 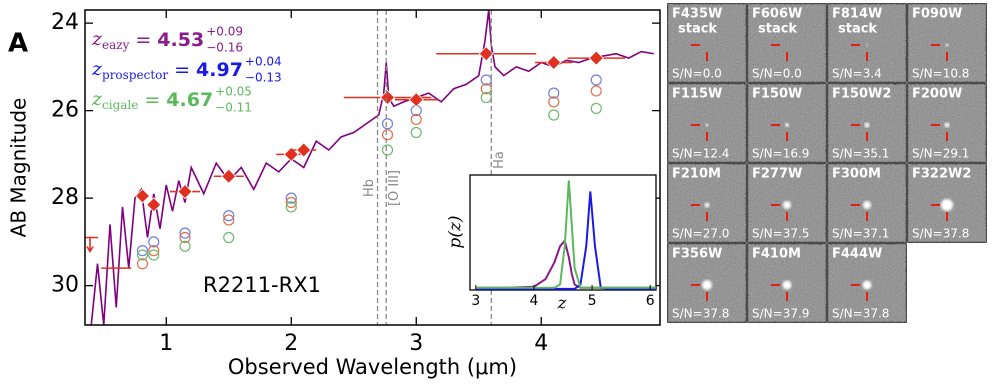 I want to click on stamp: F210M S/N=27.0, so click(x=707, y=203).